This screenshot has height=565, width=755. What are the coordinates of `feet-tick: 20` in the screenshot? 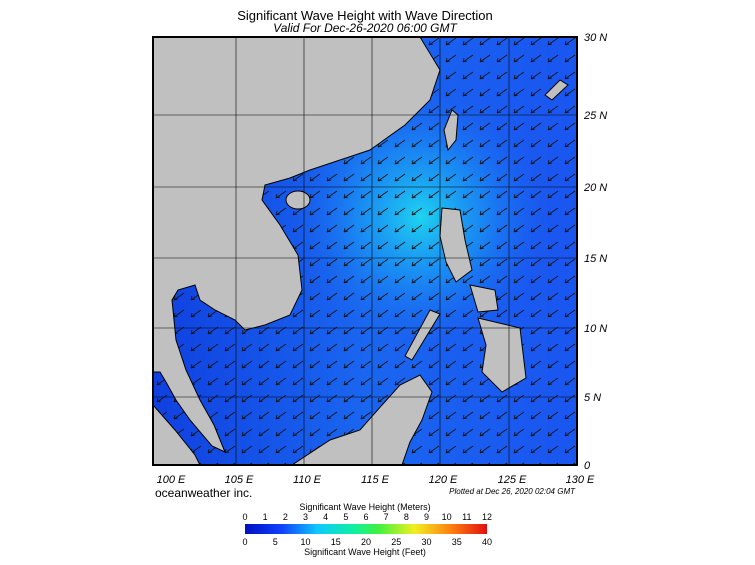 It's located at (366, 542).